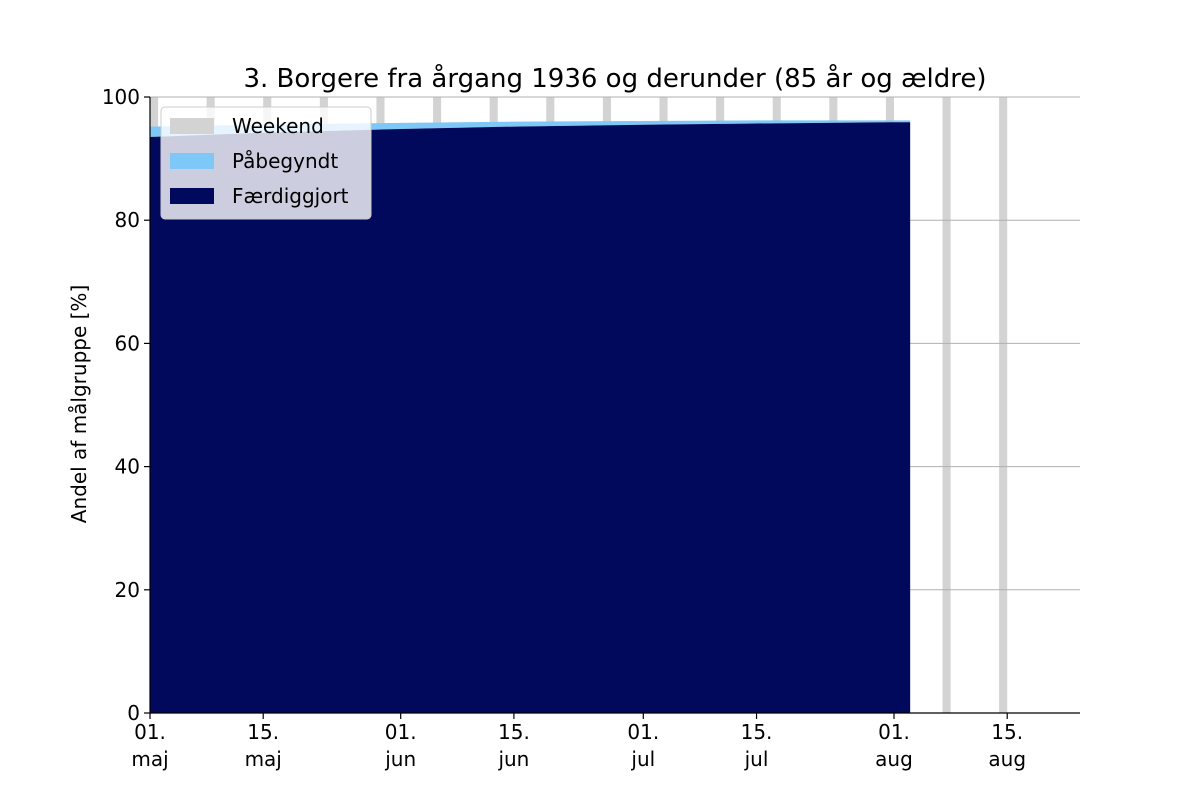  I want to click on y-tick-label: 0, so click(133, 713).